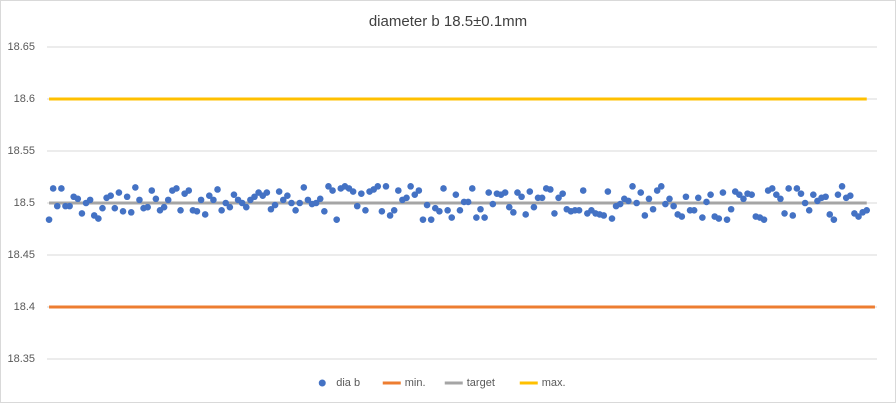  I want to click on y-tick-label: 18.65, so click(21, 47).